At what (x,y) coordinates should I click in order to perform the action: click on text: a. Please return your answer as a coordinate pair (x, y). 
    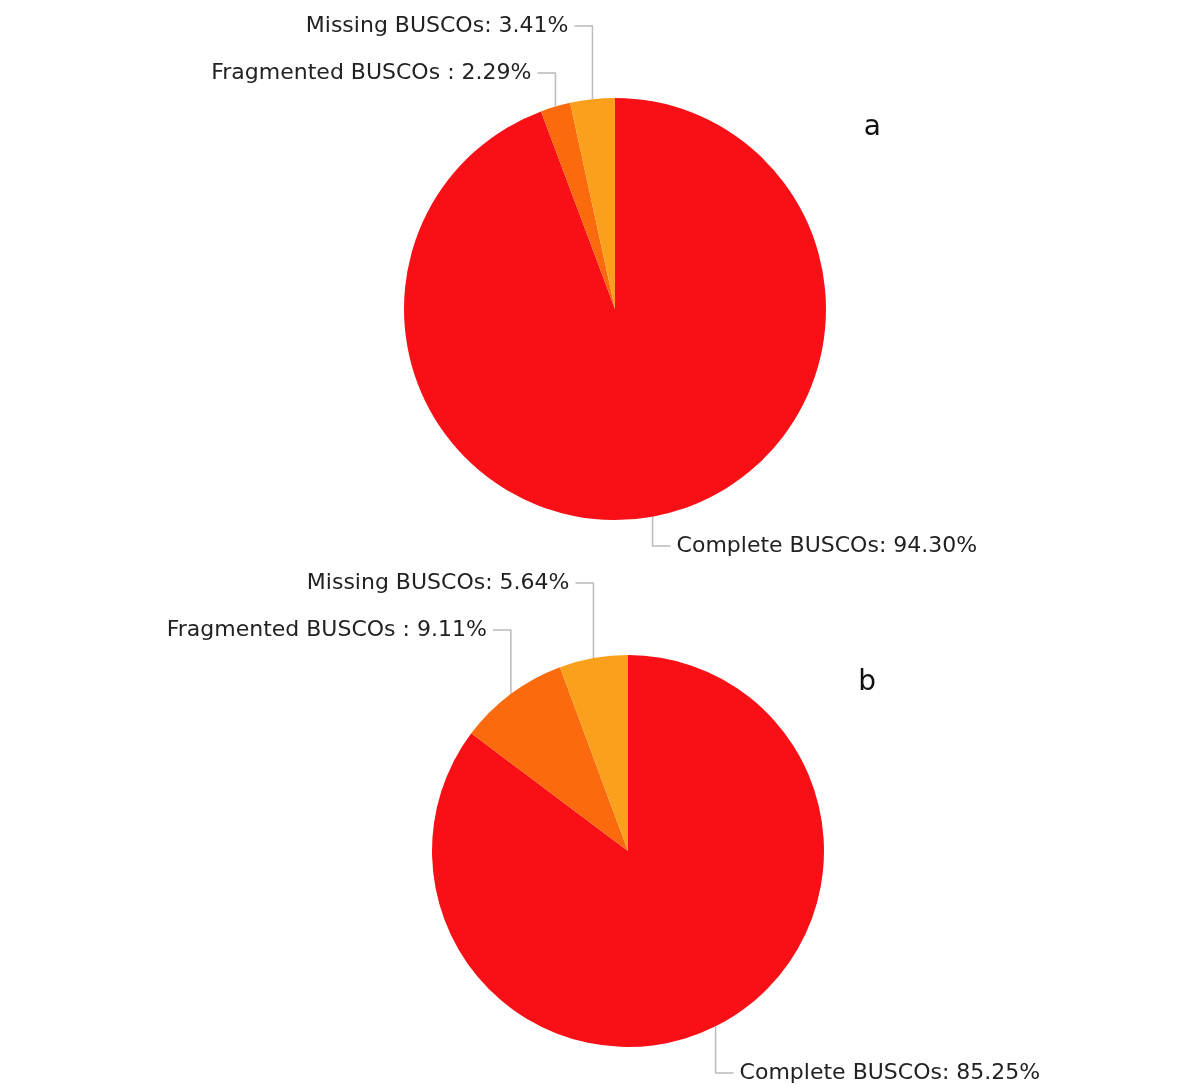
    Looking at the image, I should click on (872, 125).